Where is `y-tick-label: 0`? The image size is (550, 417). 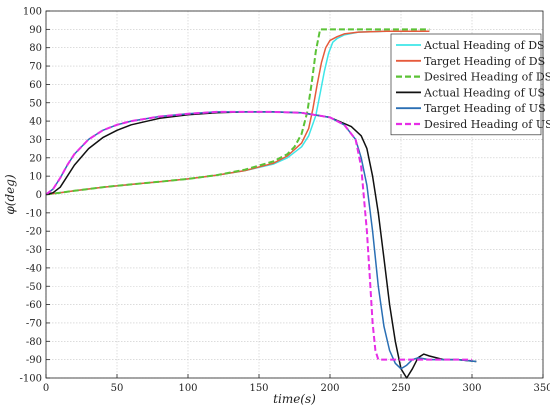 y-tick-label: 0 is located at coordinates (39, 195).